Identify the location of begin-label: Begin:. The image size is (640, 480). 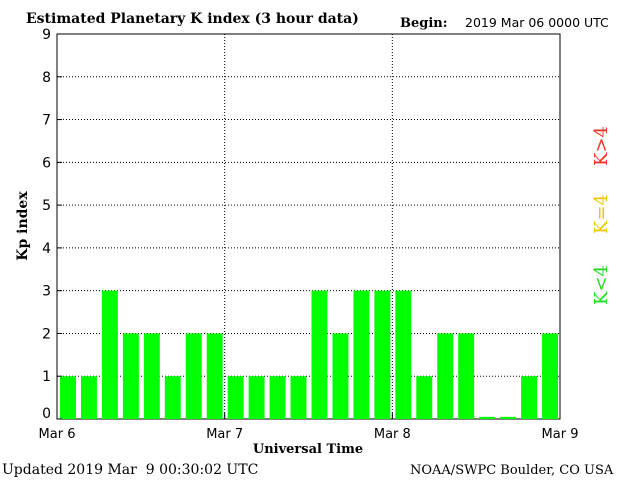
(424, 23).